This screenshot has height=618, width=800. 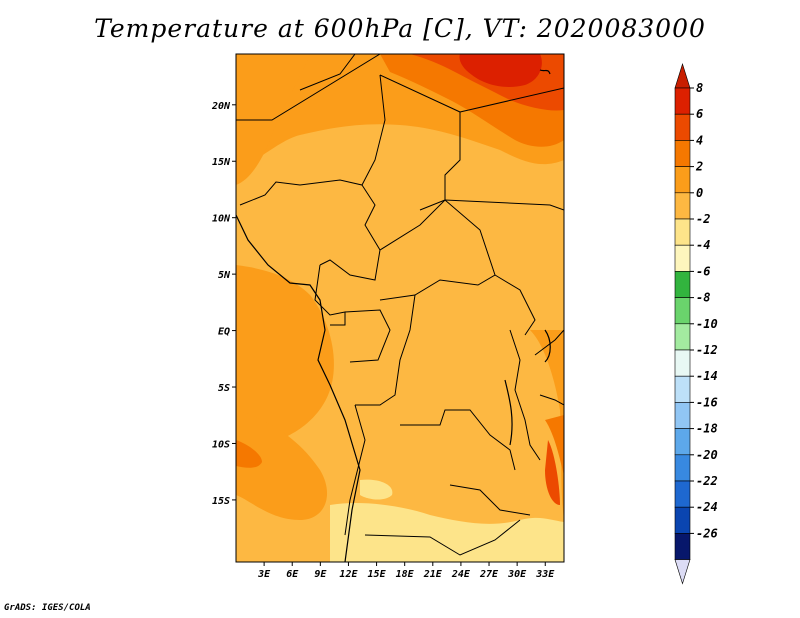 I want to click on lon-tick-label: 3E, so click(x=264, y=574).